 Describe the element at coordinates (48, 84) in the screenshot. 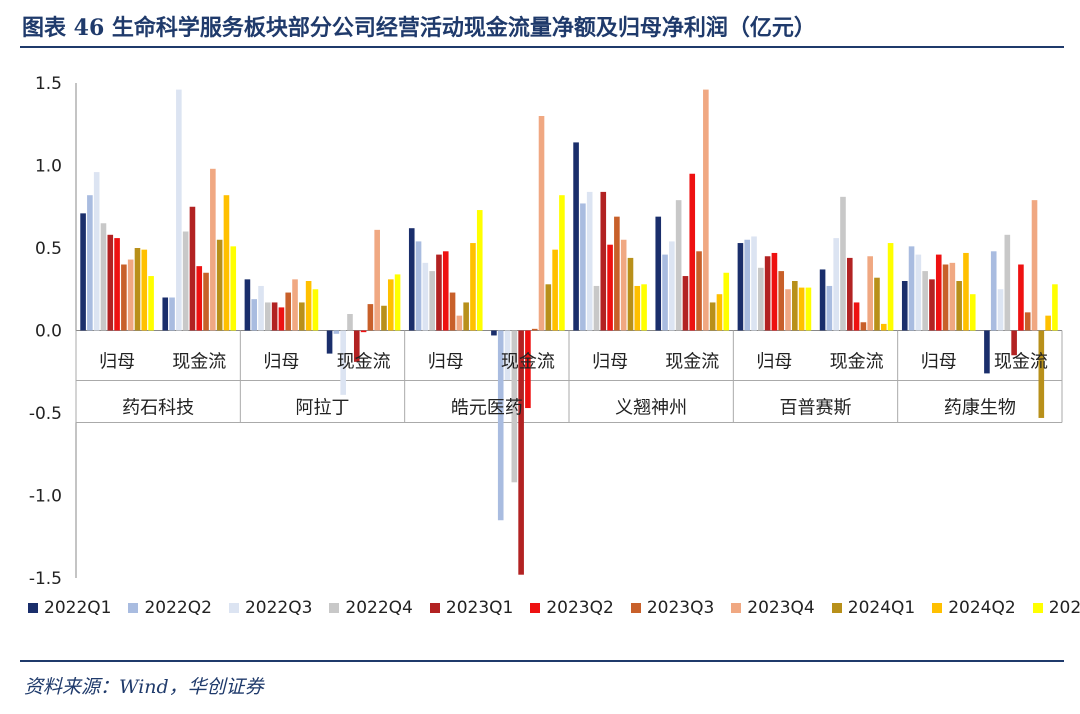

I see `y-tick-label: 1.5` at that location.